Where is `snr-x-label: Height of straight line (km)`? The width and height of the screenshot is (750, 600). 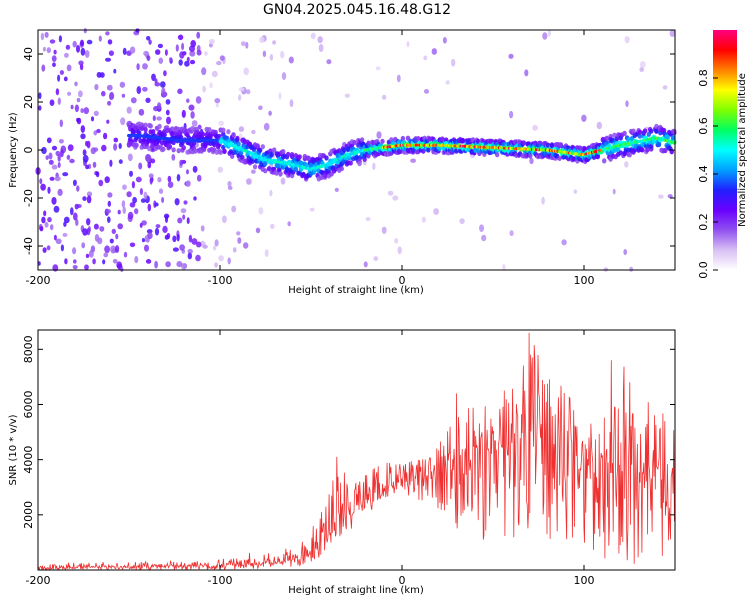 snr-x-label: Height of straight line (km) is located at coordinates (356, 590).